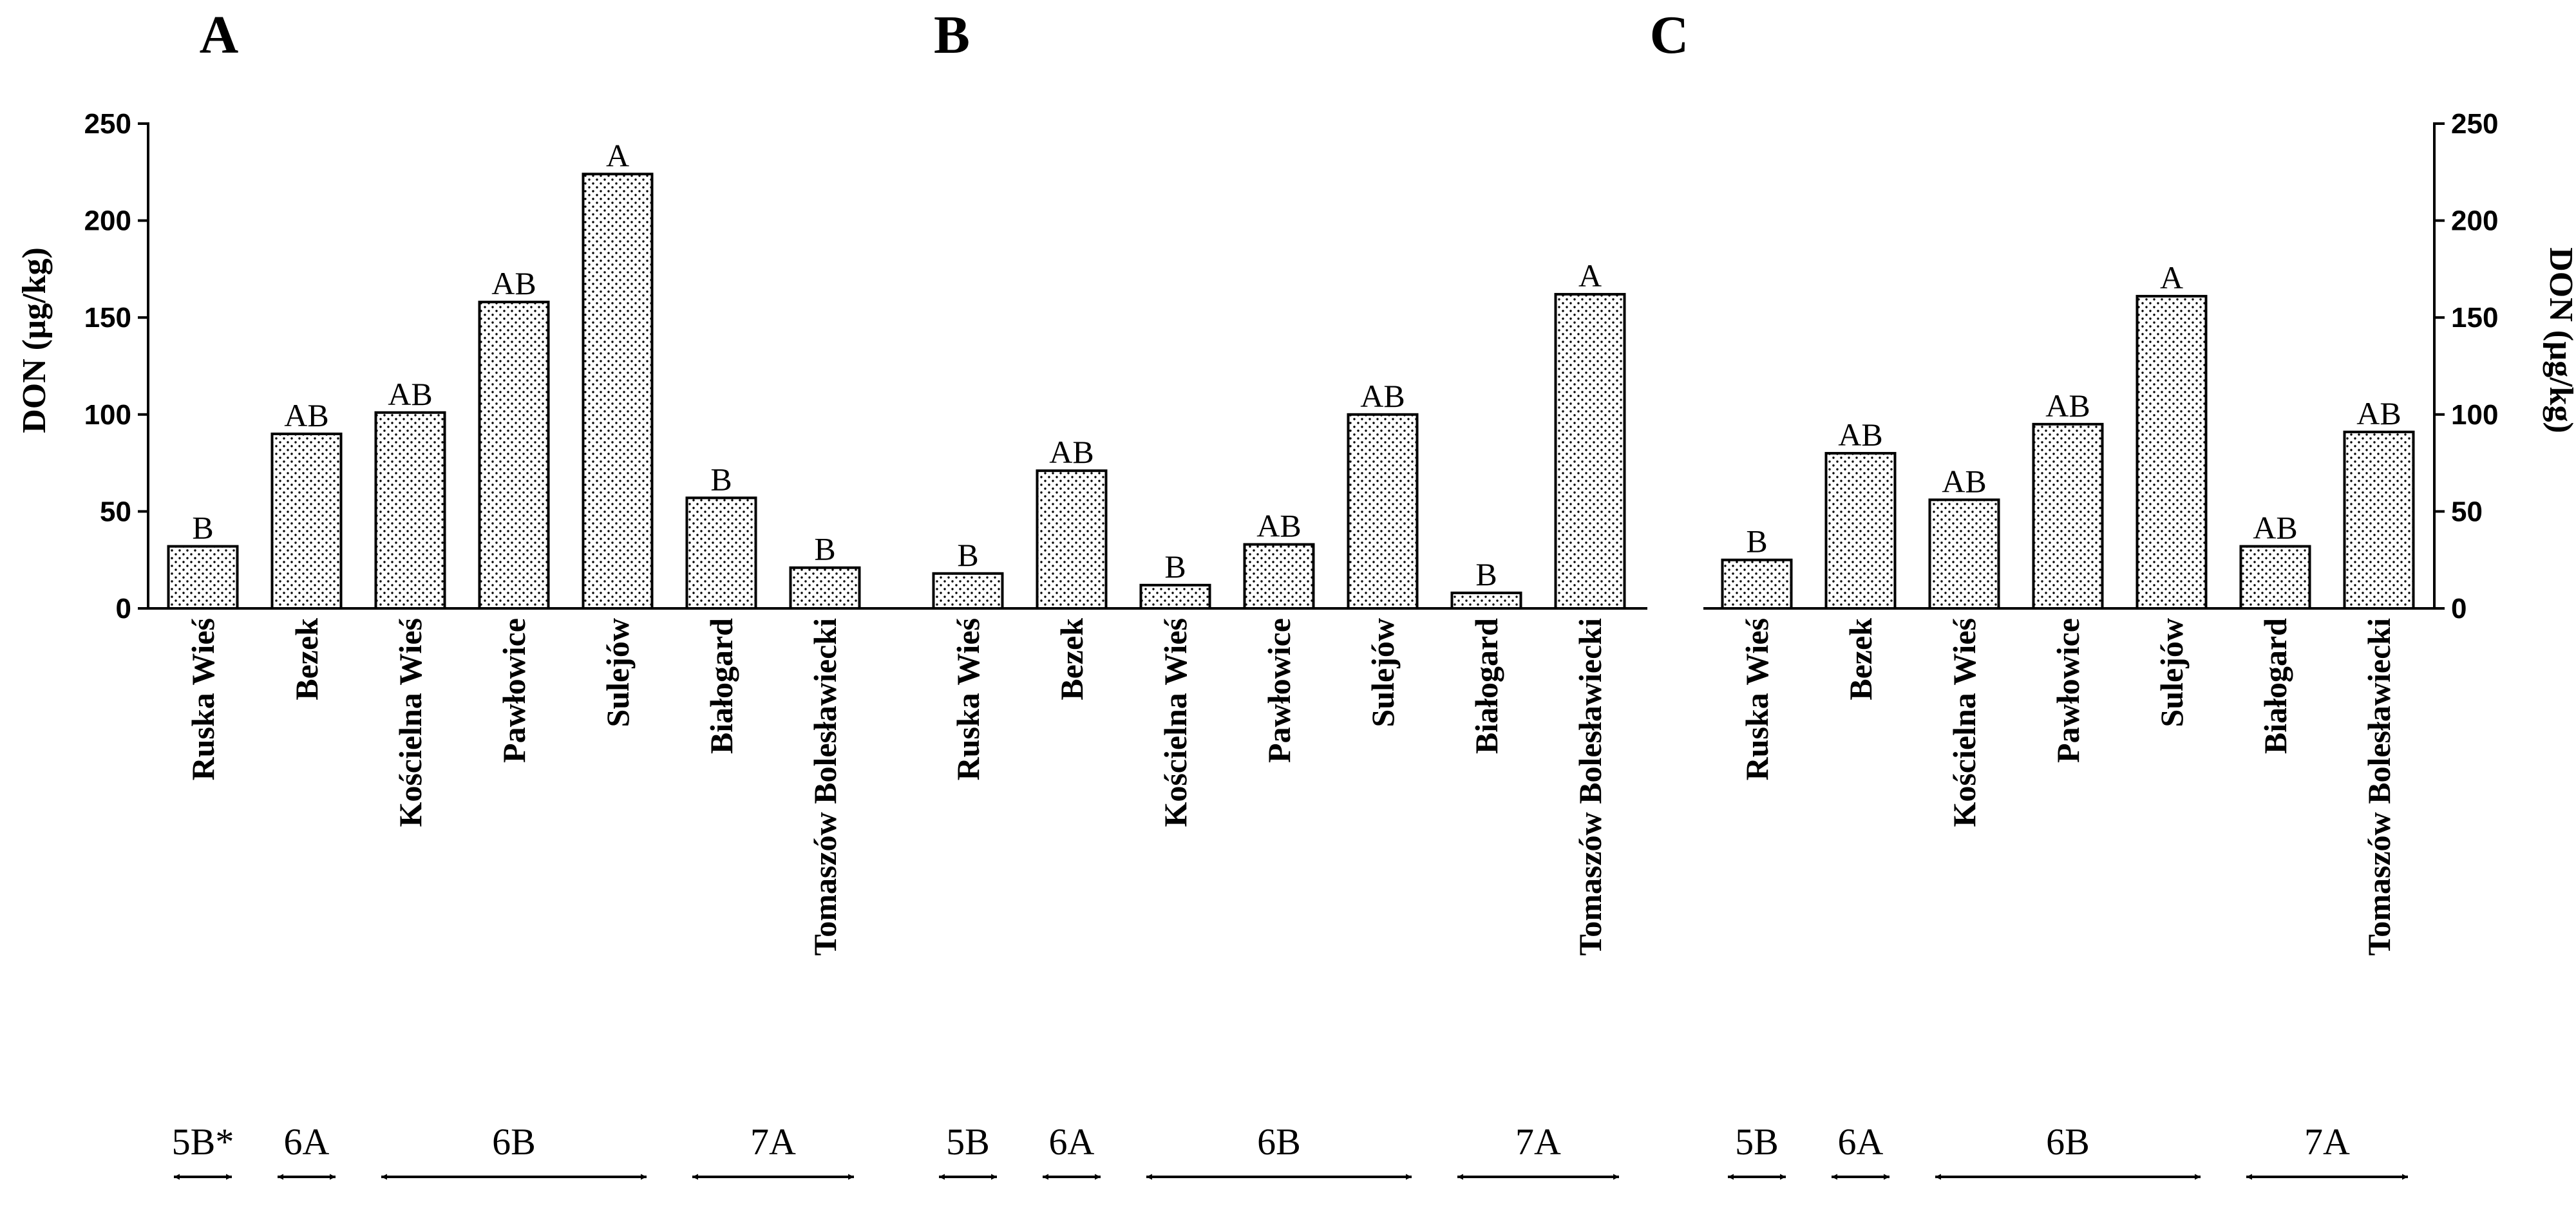  What do you see at coordinates (1669, 35) in the screenshot?
I see `panel-letter: C` at bounding box center [1669, 35].